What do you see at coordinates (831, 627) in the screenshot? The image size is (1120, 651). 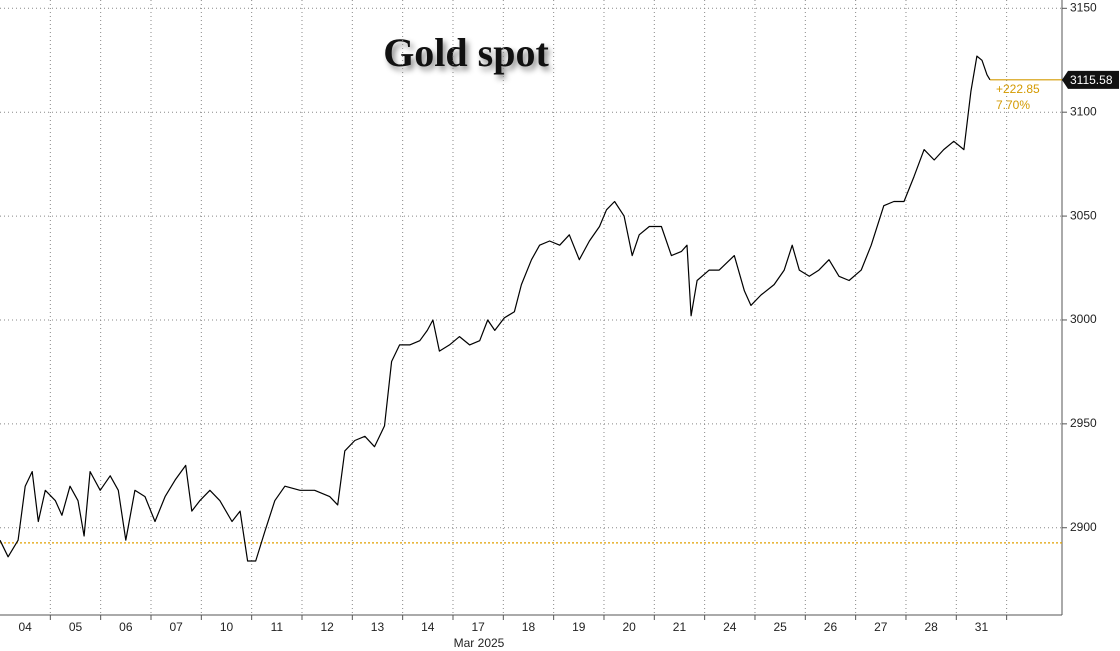 I see `x-tick-label: 26` at bounding box center [831, 627].